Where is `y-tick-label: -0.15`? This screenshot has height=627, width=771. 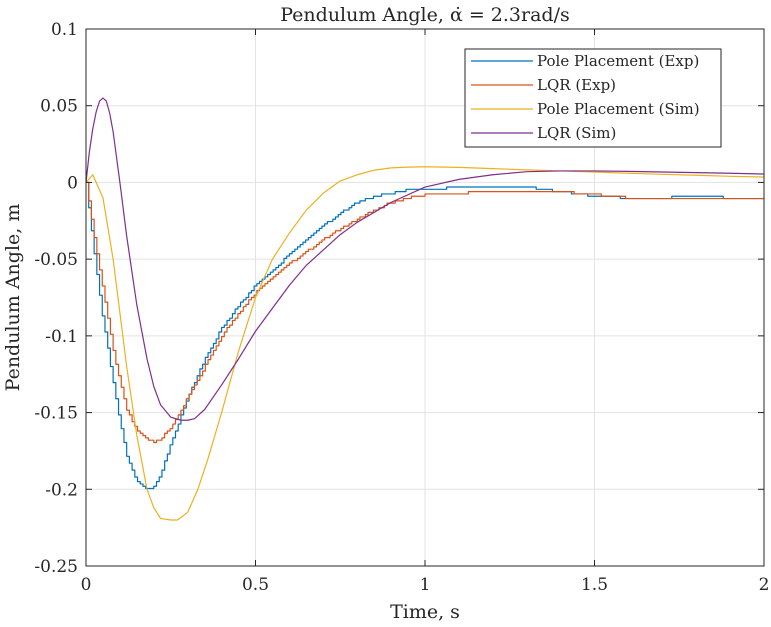
y-tick-label: -0.15 is located at coordinates (56, 414).